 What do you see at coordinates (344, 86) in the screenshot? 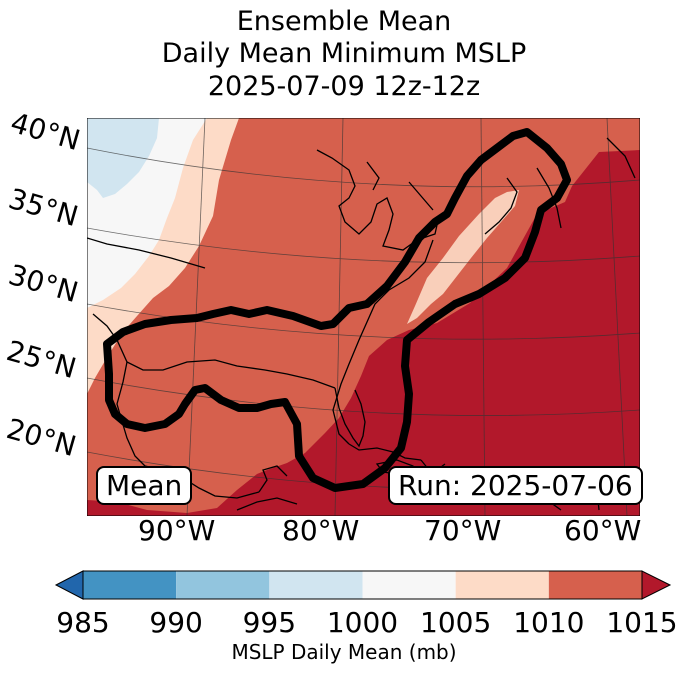
I see `title-line-3: 2025-07-09 12z-12z` at bounding box center [344, 86].